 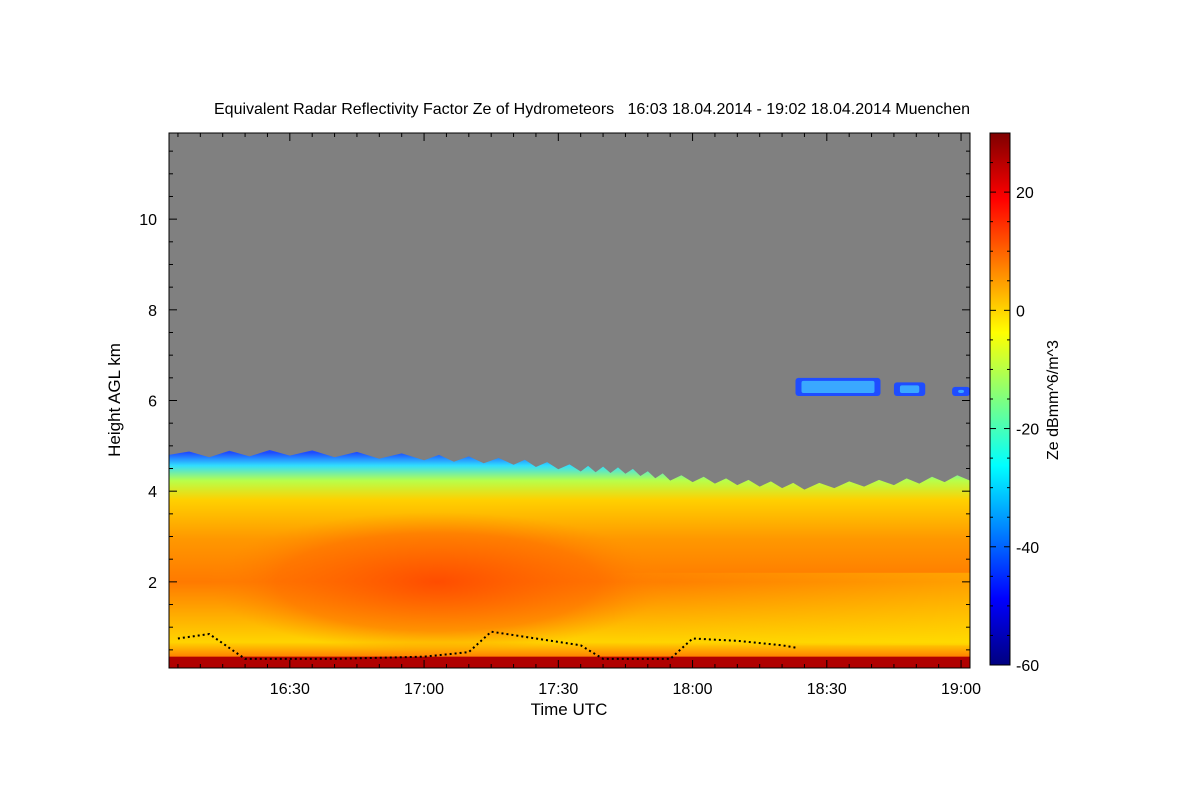 What do you see at coordinates (1020, 311) in the screenshot?
I see `colorbar-tick-label: 0` at bounding box center [1020, 311].